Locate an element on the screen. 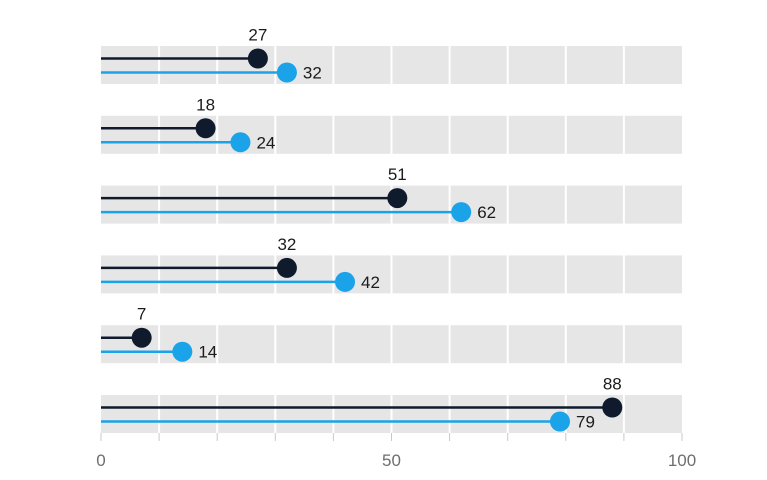 The width and height of the screenshot is (767, 480). series2-value-label: 62 is located at coordinates (486, 212).